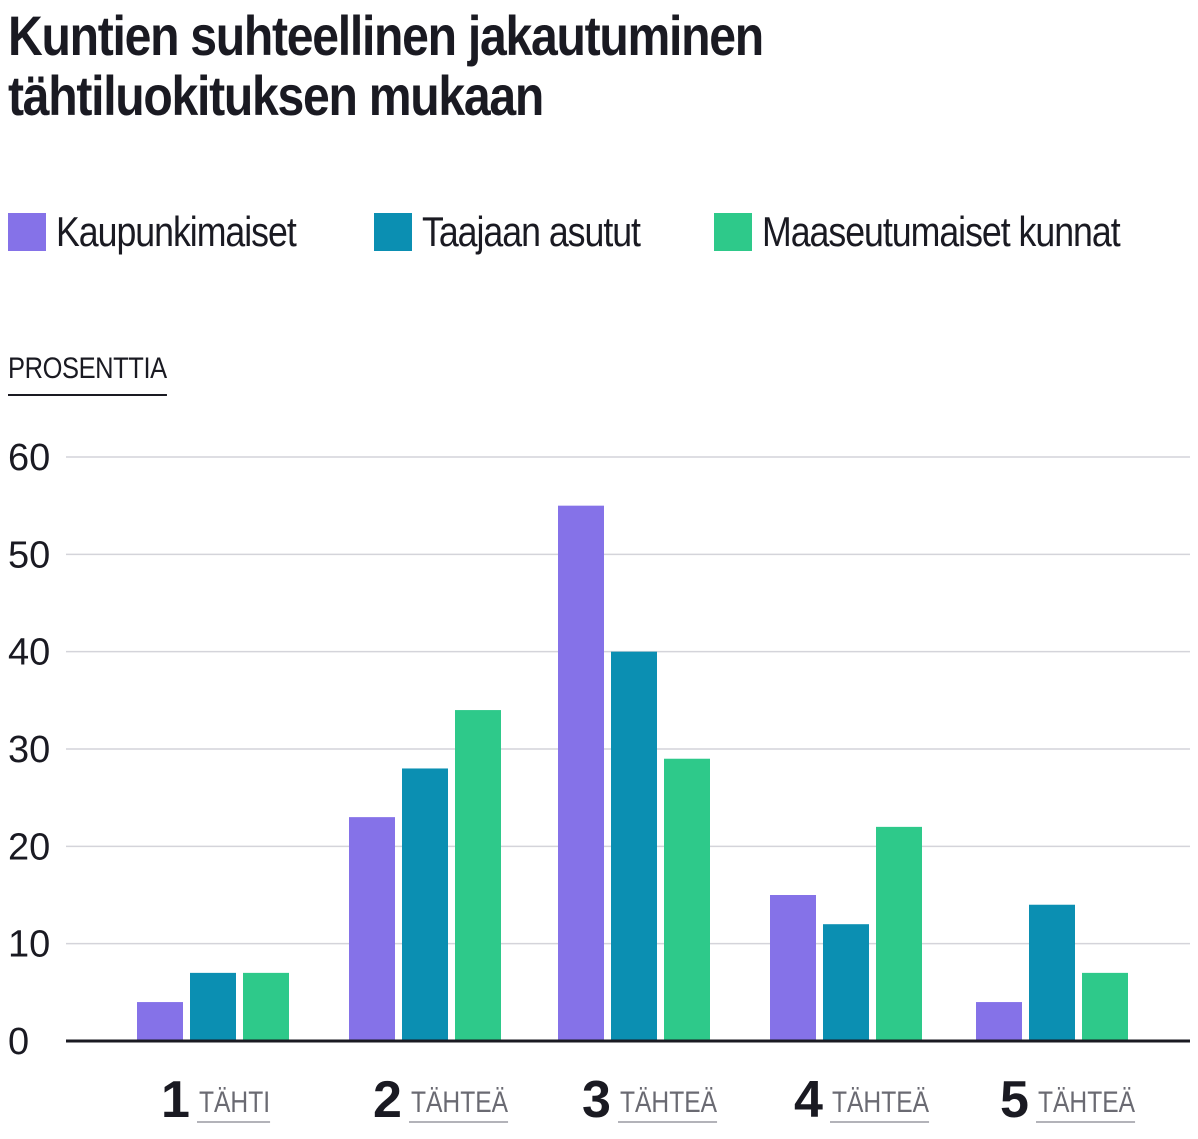  I want to click on legend-item-kaupunkimaiset: Kaupunkimaiset, so click(173, 232).